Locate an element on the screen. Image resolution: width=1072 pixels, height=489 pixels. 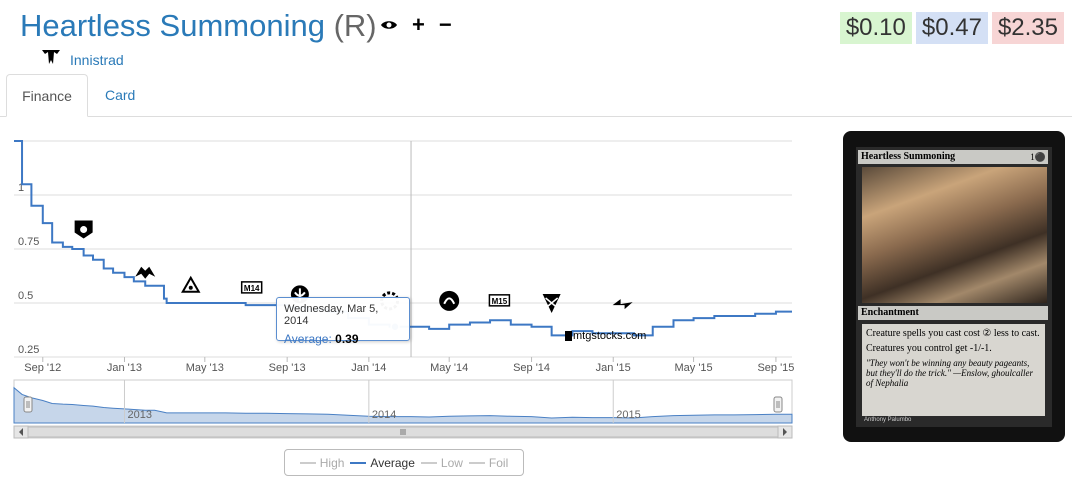
navigator-year-label: 2014 is located at coordinates (384, 415).